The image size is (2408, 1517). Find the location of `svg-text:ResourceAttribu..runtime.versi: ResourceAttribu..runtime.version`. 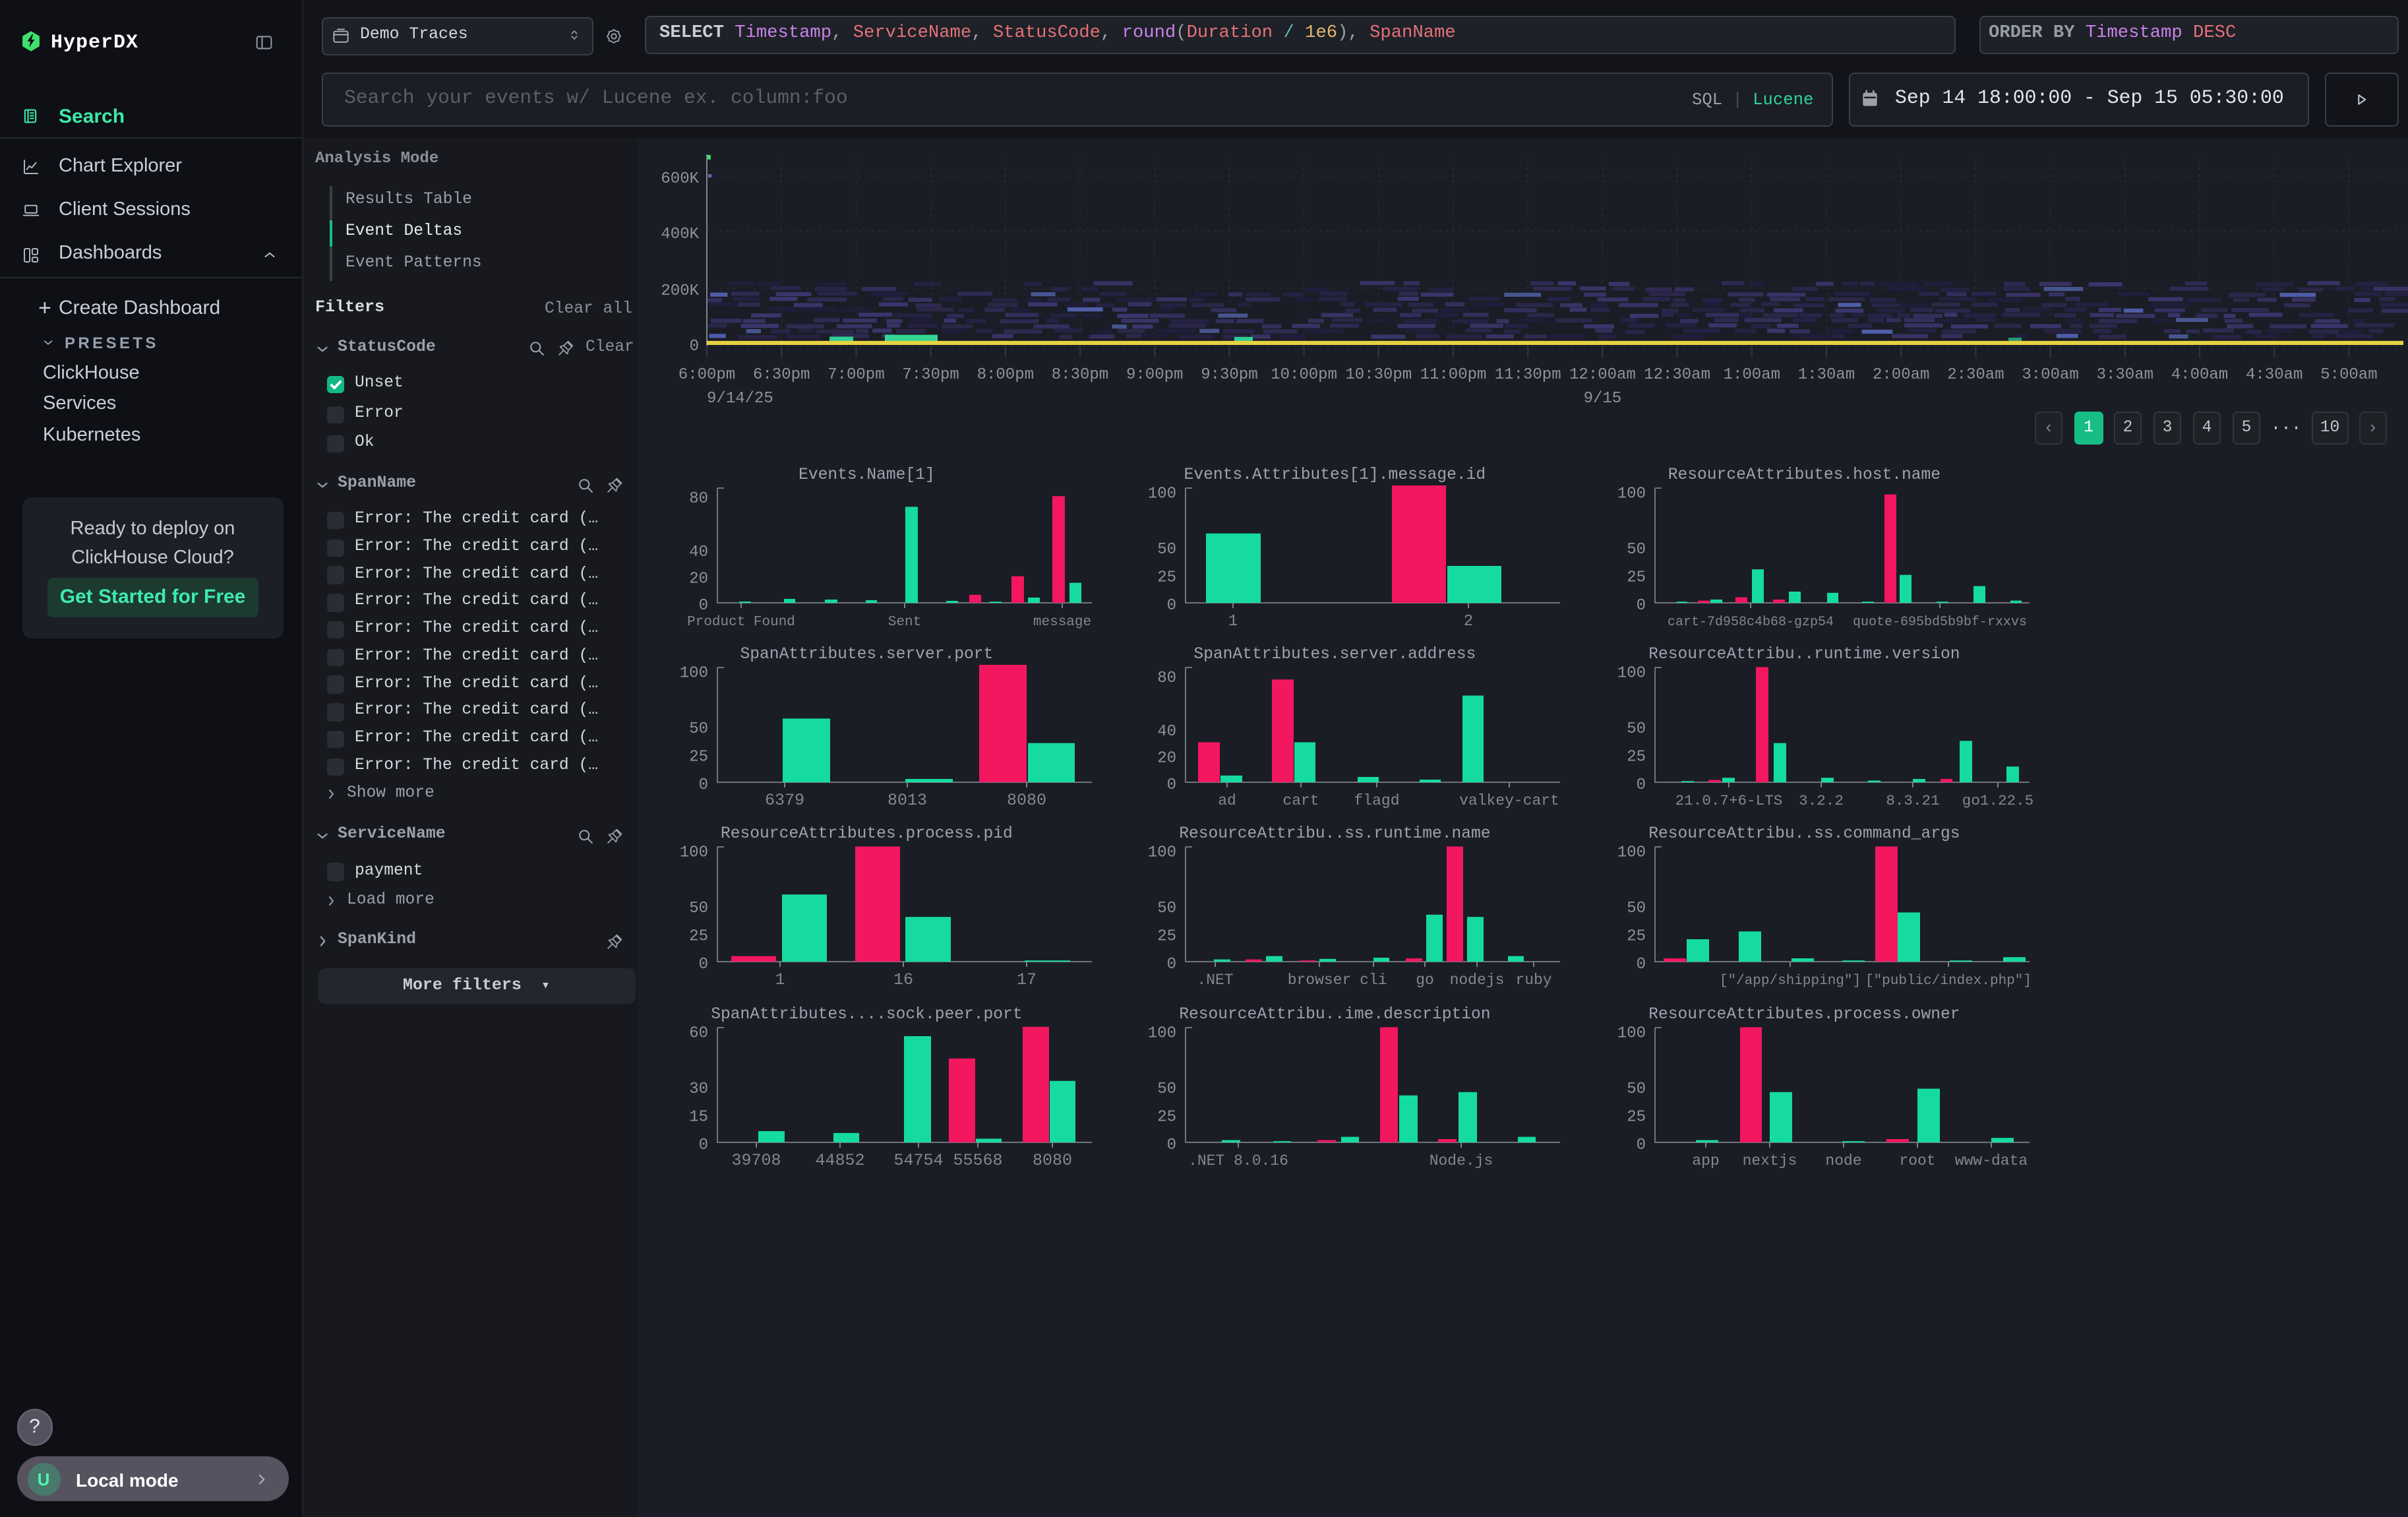

svg-text:ResourceAttribu..runtime.versi: ResourceAttribu..runtime.version is located at coordinates (1804, 654).